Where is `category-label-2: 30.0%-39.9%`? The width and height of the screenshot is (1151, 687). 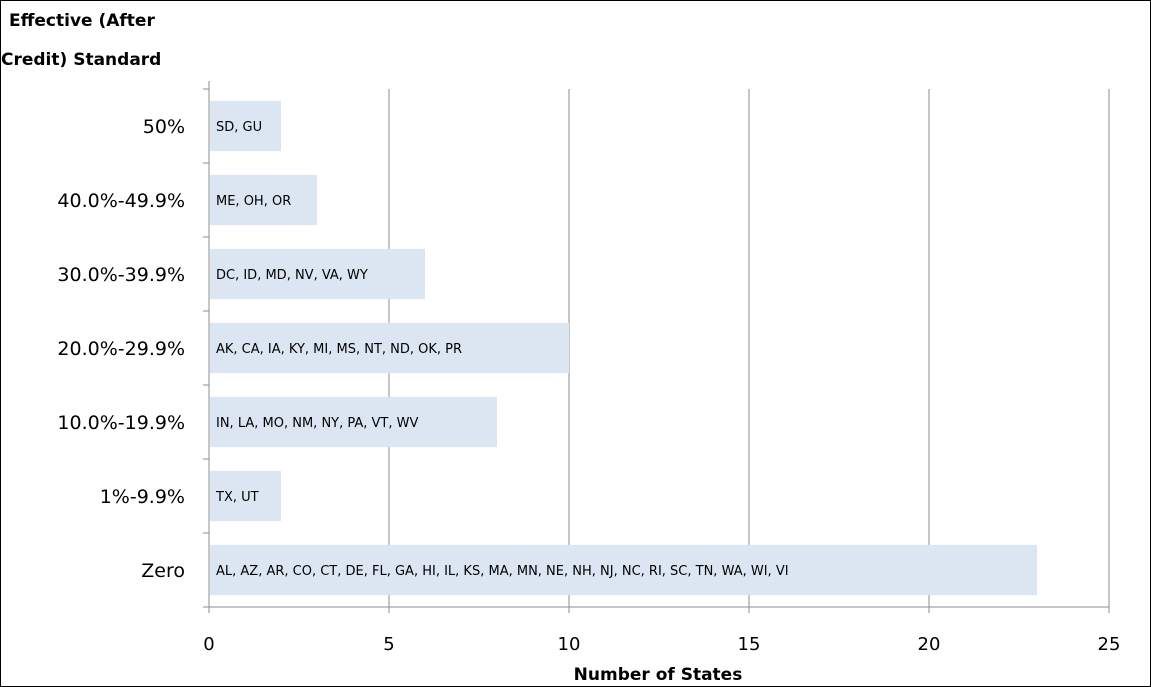 category-label-2: 30.0%-39.9% is located at coordinates (121, 275).